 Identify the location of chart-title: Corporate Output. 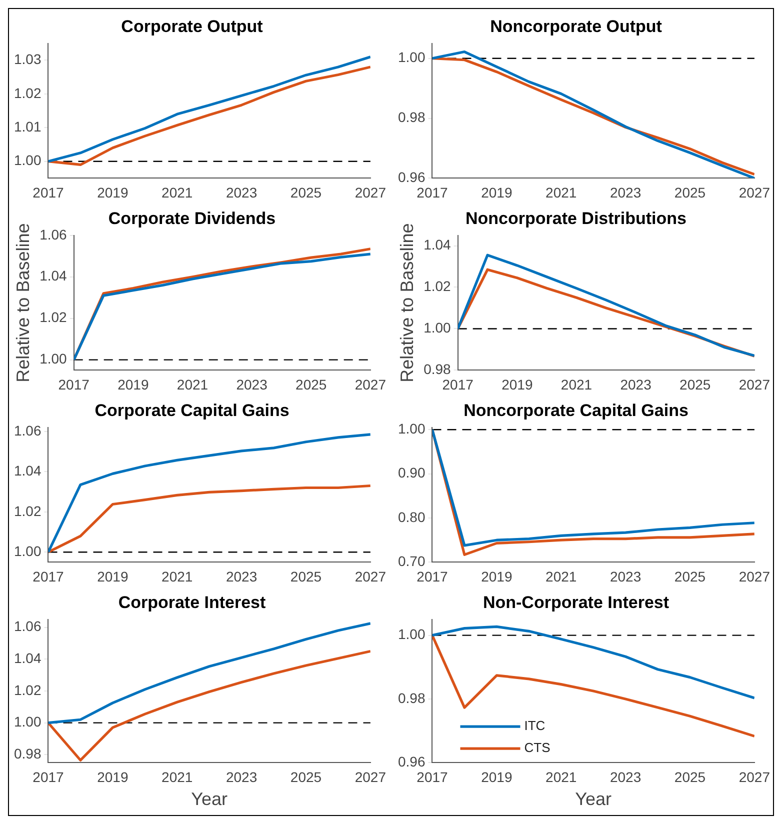
(192, 26).